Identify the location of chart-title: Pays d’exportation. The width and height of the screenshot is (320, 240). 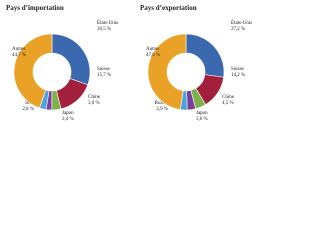
(168, 8).